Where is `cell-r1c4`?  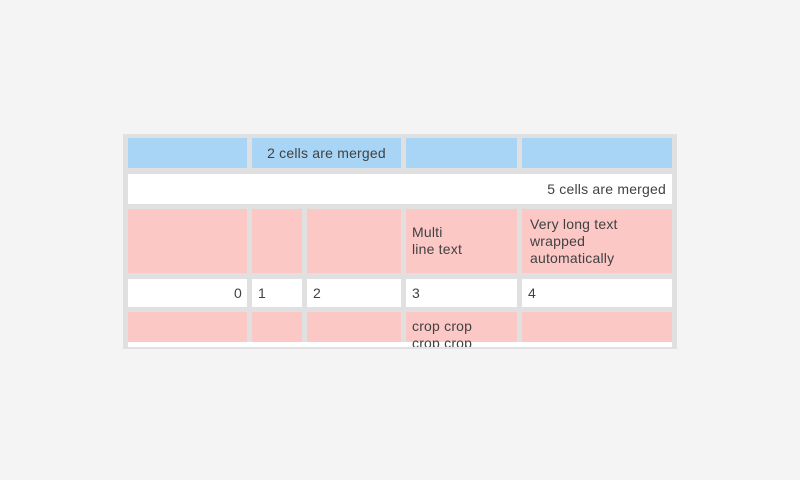 cell-r1c4 is located at coordinates (461, 153).